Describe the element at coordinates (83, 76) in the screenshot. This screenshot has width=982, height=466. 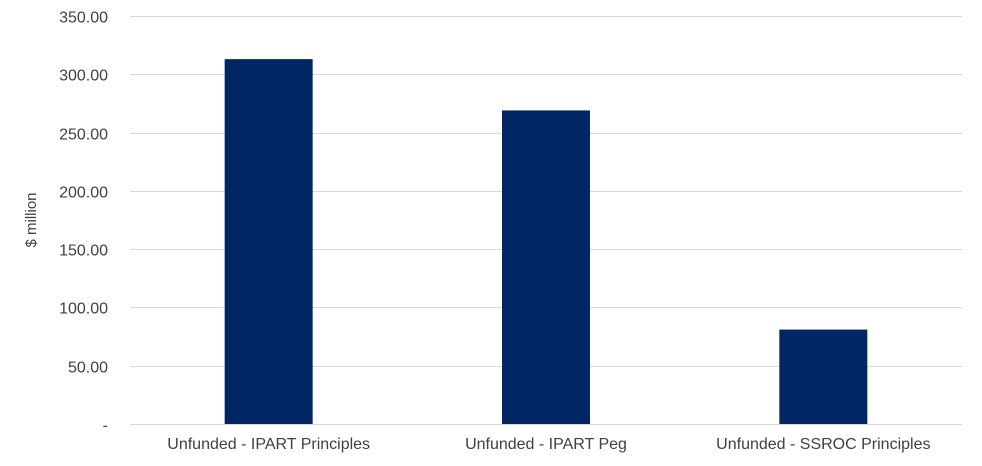
I see `y-tick-label: 300.00` at that location.